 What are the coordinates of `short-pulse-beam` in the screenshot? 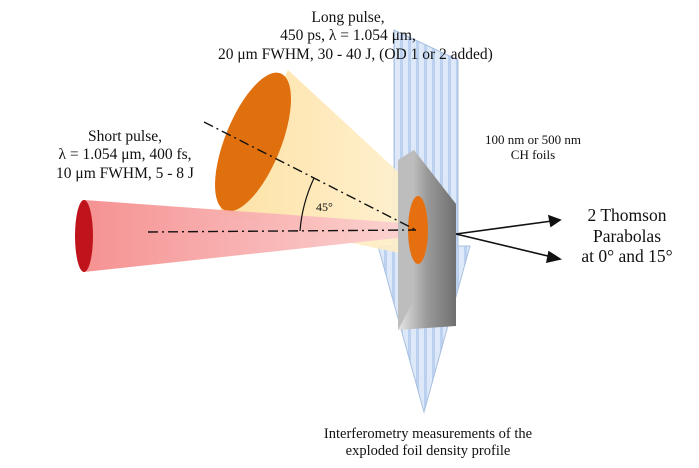 It's located at (245, 236).